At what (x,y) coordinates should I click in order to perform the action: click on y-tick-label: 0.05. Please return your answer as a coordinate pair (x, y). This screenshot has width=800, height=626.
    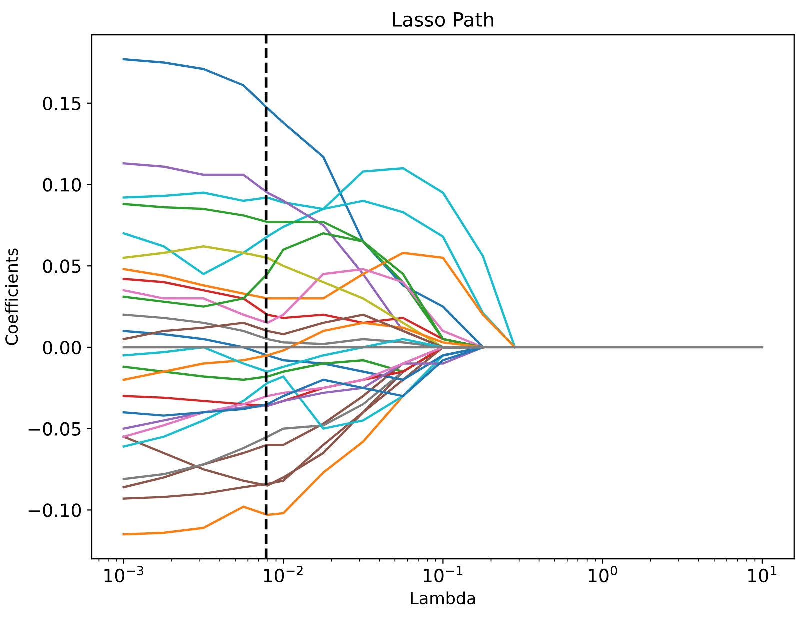
    Looking at the image, I should click on (62, 267).